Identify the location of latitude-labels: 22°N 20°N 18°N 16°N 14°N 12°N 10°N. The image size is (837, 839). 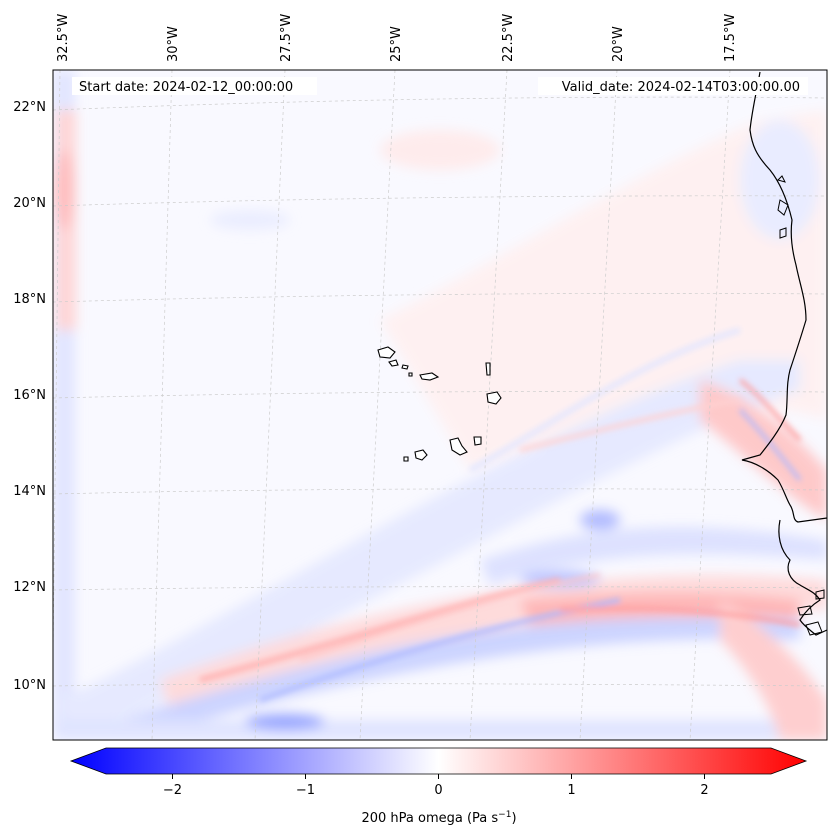
(29, 396).